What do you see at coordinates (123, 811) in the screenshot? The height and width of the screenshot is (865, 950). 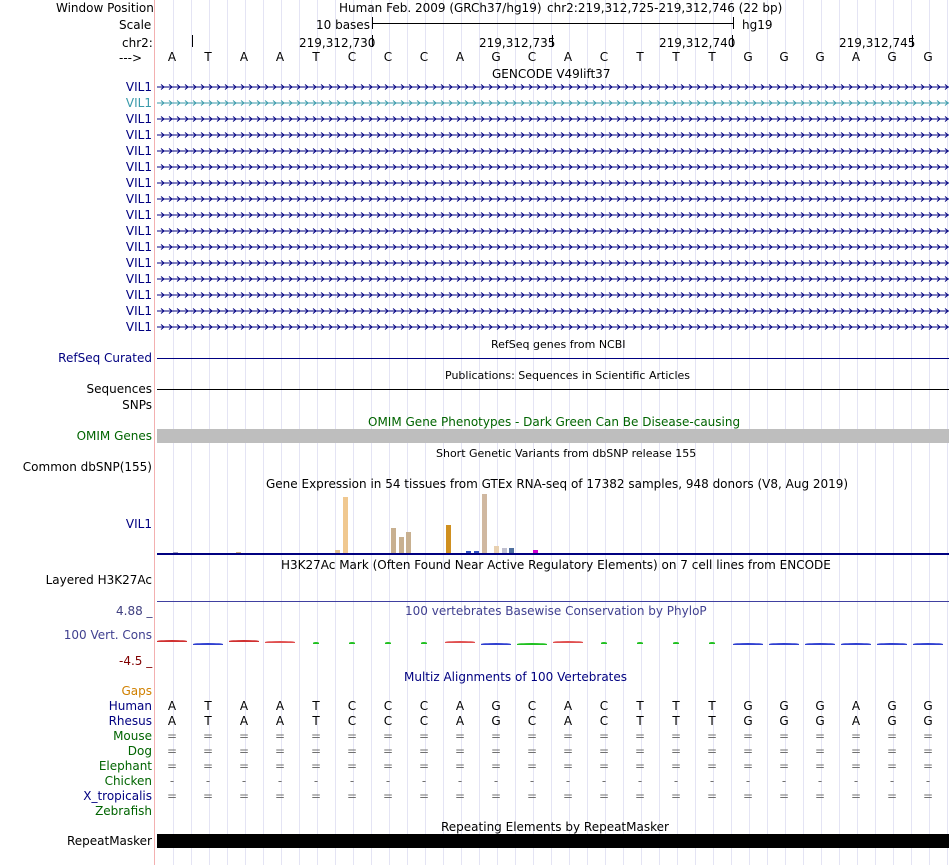 I see `multiz-species-label: Zebrafish` at bounding box center [123, 811].